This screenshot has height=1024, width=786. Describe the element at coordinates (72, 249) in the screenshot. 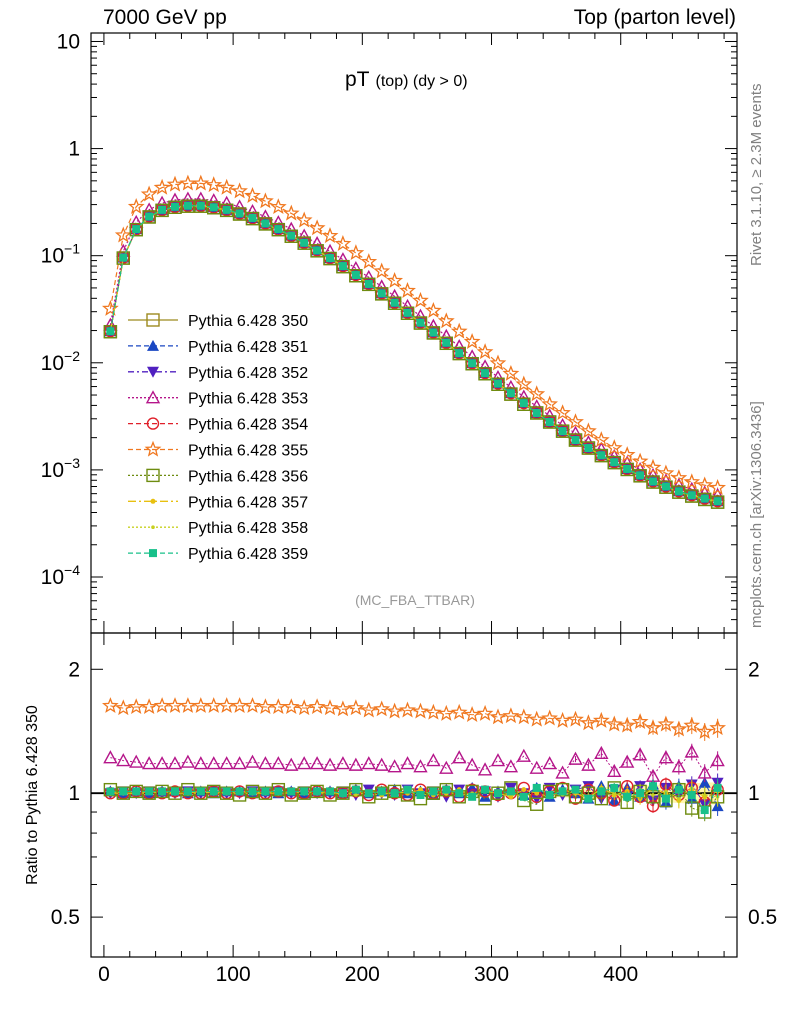

I see `y-tick-exponent: −1` at that location.